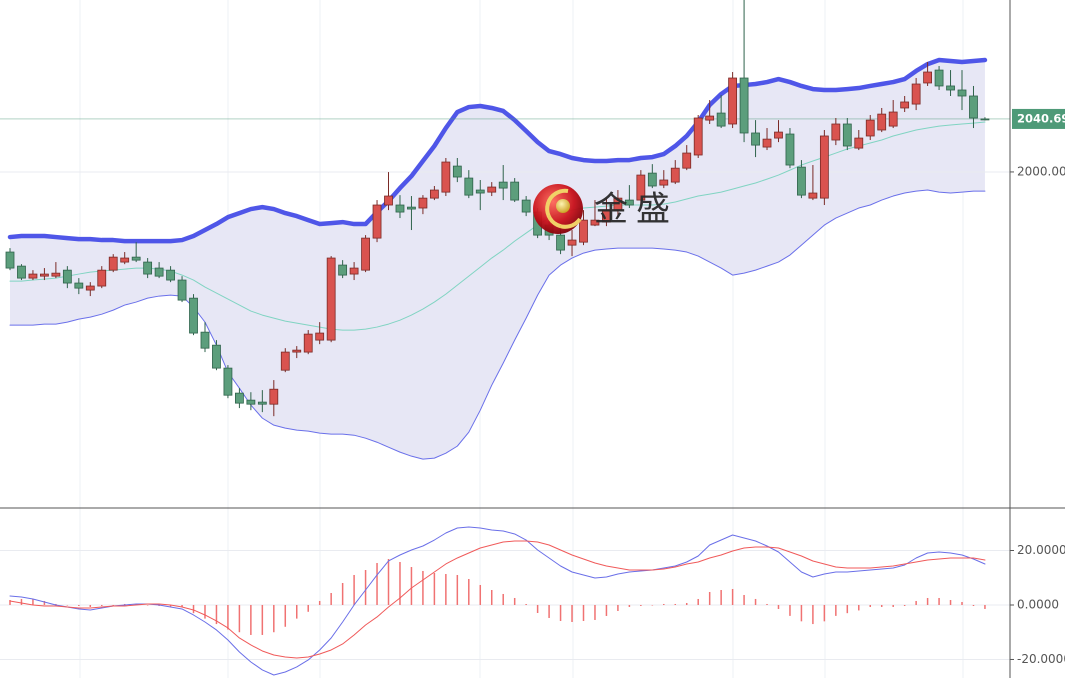 This screenshot has width=1065, height=678. I want to click on watermark-text: 金盛, so click(636, 210).